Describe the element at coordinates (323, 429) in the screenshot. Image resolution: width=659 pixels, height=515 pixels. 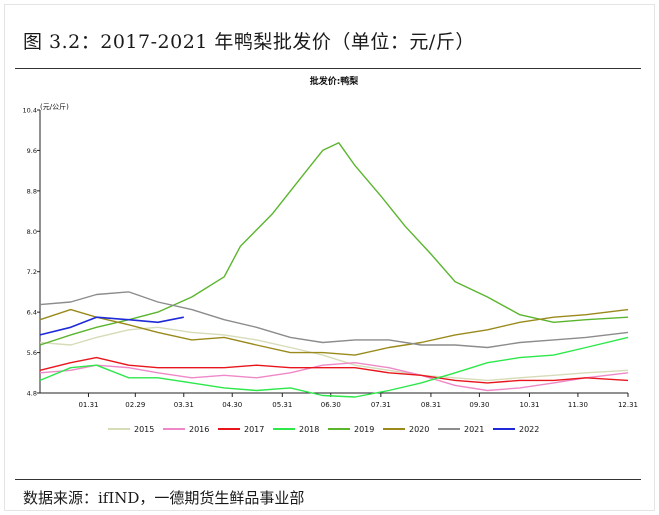
I see `chart-legend: 2015 2016 2017 2018 2019 2020 2021 2022` at that location.